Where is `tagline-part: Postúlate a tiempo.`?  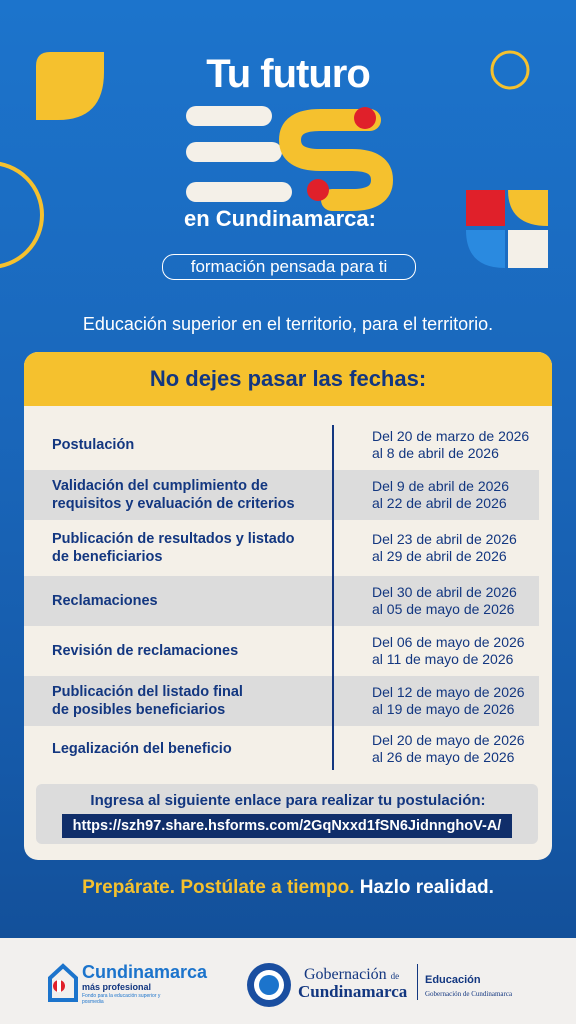
tagline-part: Postúlate a tiempo. is located at coordinates (267, 887).